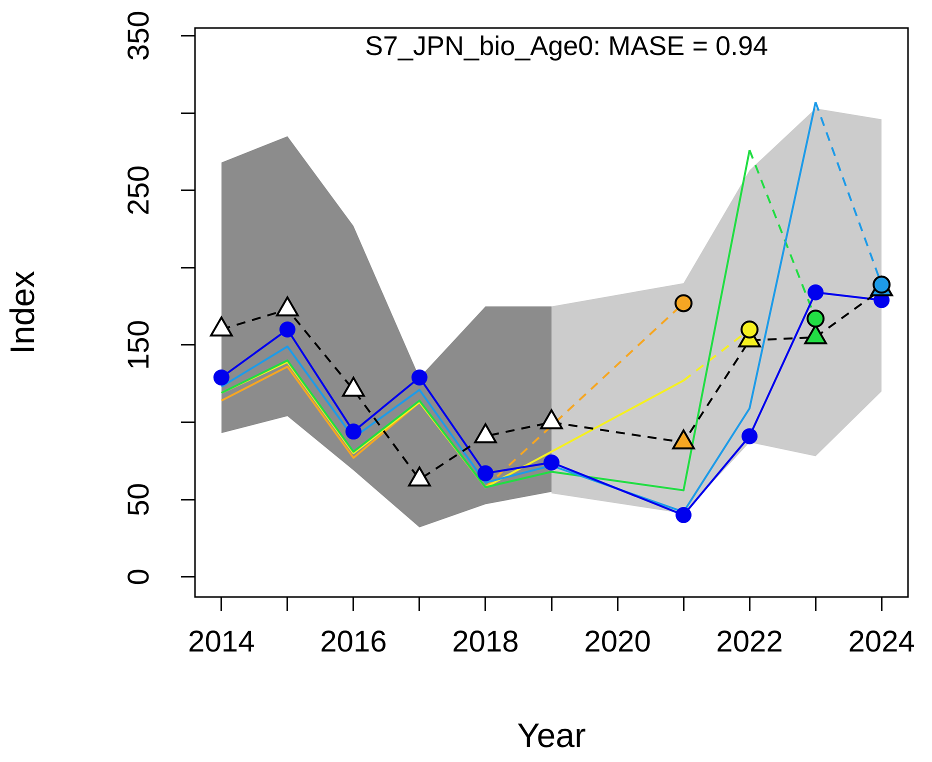 The width and height of the screenshot is (932, 762). I want to click on x-tick-label: 2016, so click(353, 641).